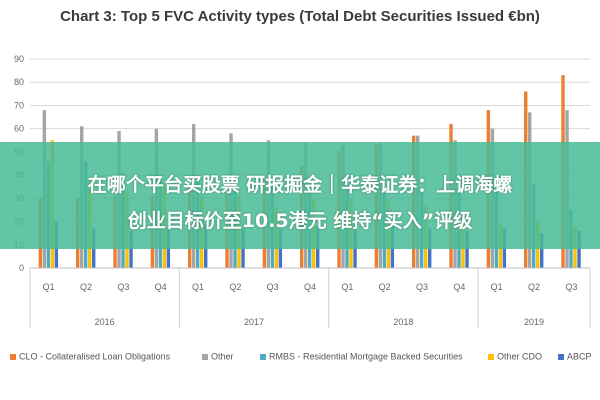 This screenshot has width=600, height=400. What do you see at coordinates (19, 59) in the screenshot?
I see `y-tick-label: 90` at bounding box center [19, 59].